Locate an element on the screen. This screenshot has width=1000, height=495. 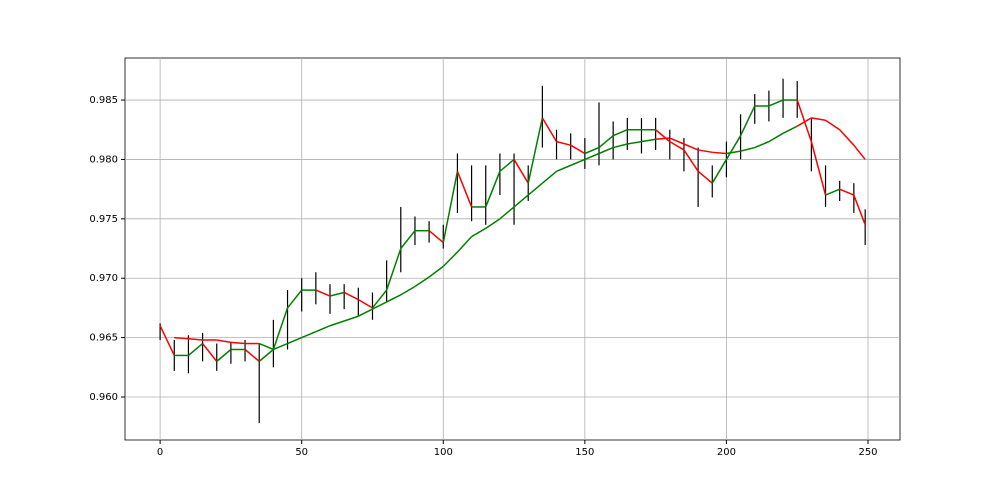
x-tick-label: 0 is located at coordinates (160, 452).